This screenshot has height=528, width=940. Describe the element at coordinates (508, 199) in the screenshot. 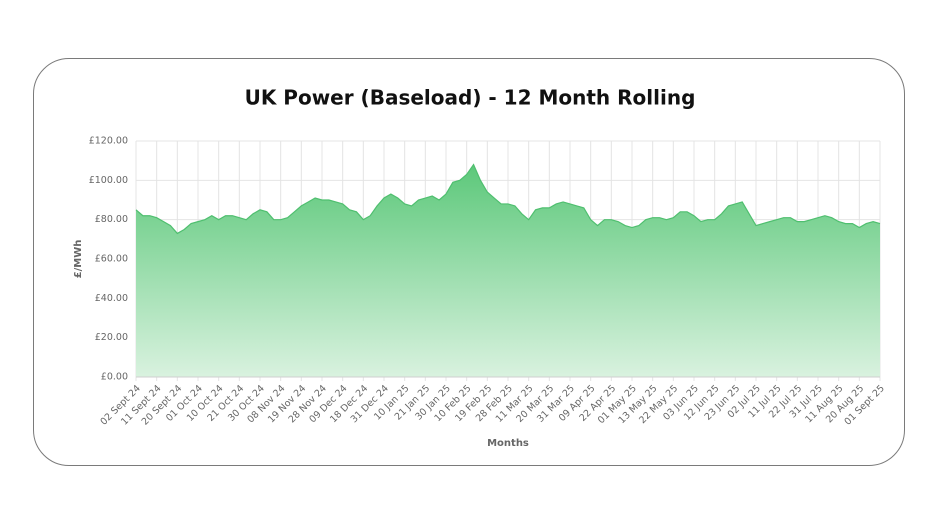

I see `line` at that location.